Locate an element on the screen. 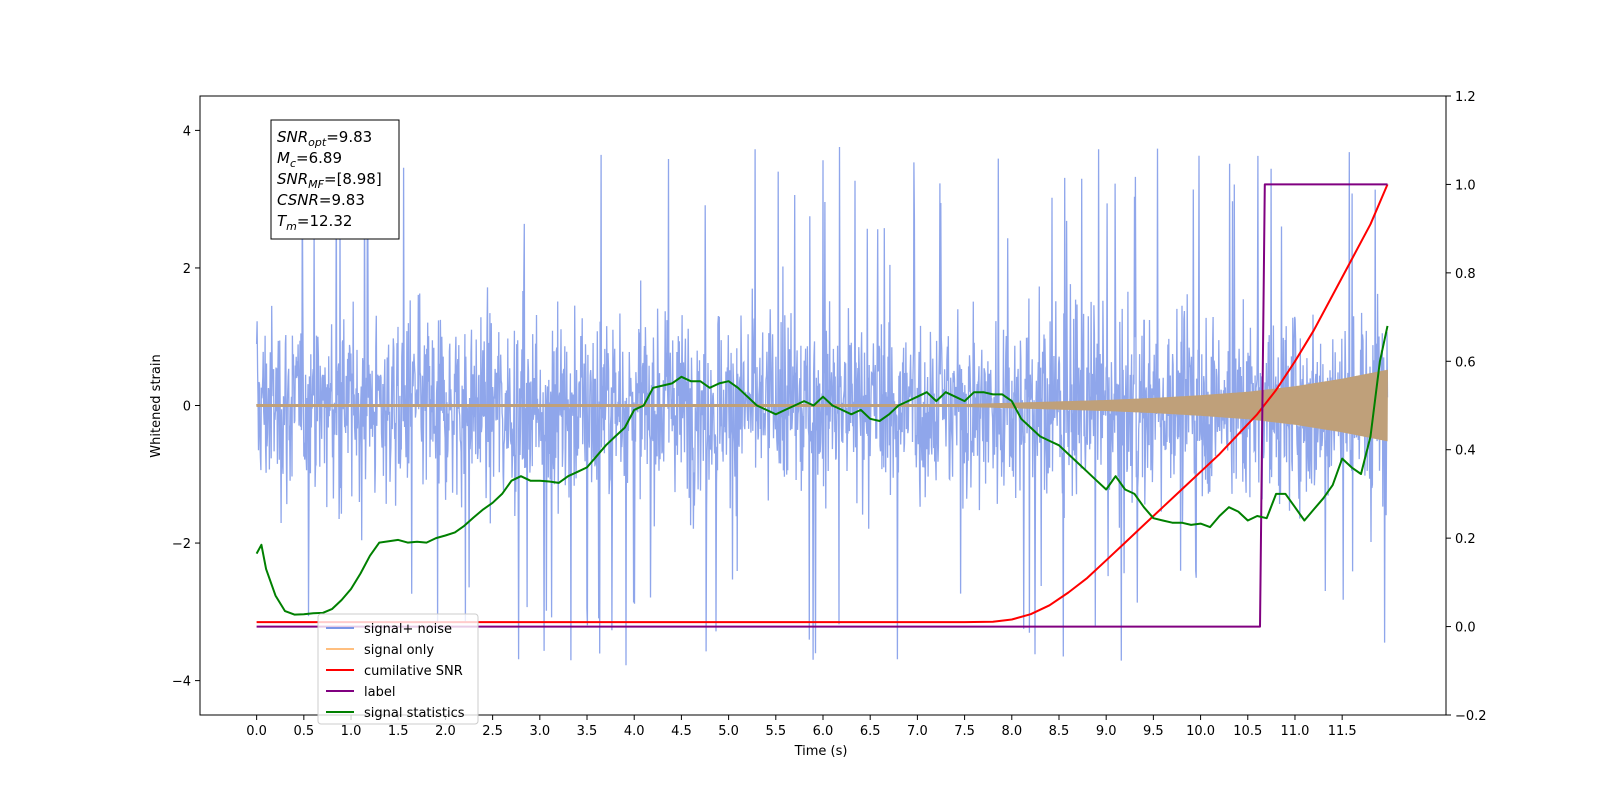 Image resolution: width=1600 pixels, height=805 pixels. y-tick-label: 2 is located at coordinates (187, 269).